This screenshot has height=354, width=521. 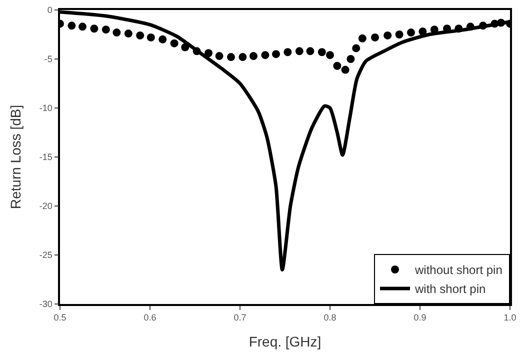 What do you see at coordinates (150, 317) in the screenshot?
I see `x-tick-label: 0.6` at bounding box center [150, 317].